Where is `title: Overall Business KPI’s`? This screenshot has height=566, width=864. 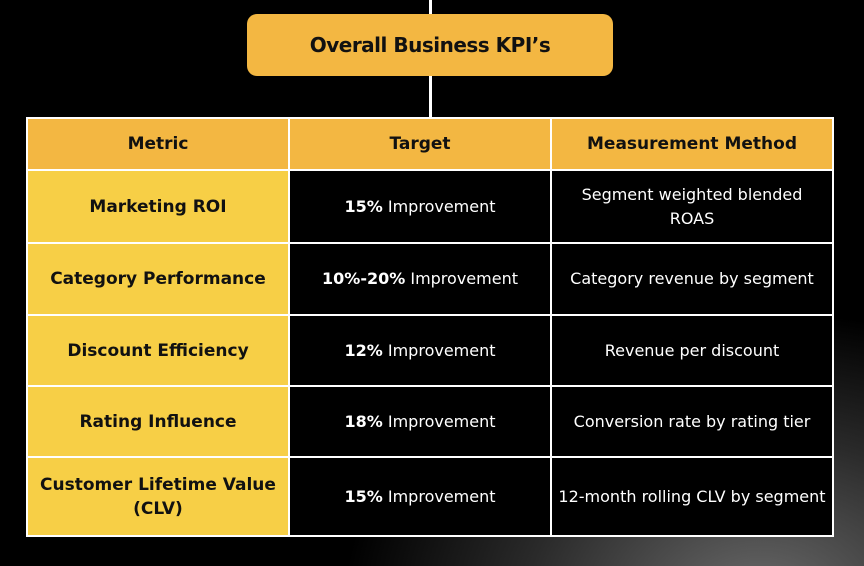
title: Overall Business KPI’s is located at coordinates (430, 45).